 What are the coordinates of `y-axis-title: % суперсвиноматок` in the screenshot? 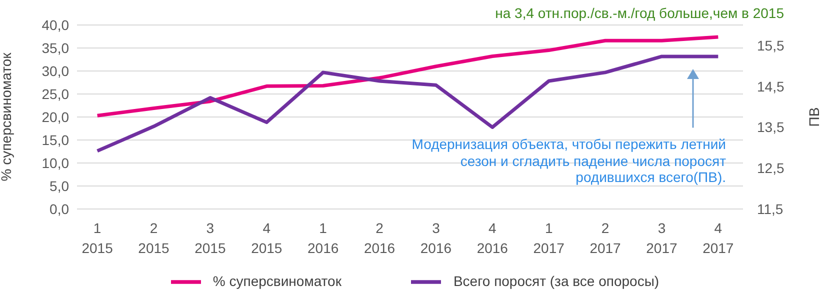 It's located at (7, 117).